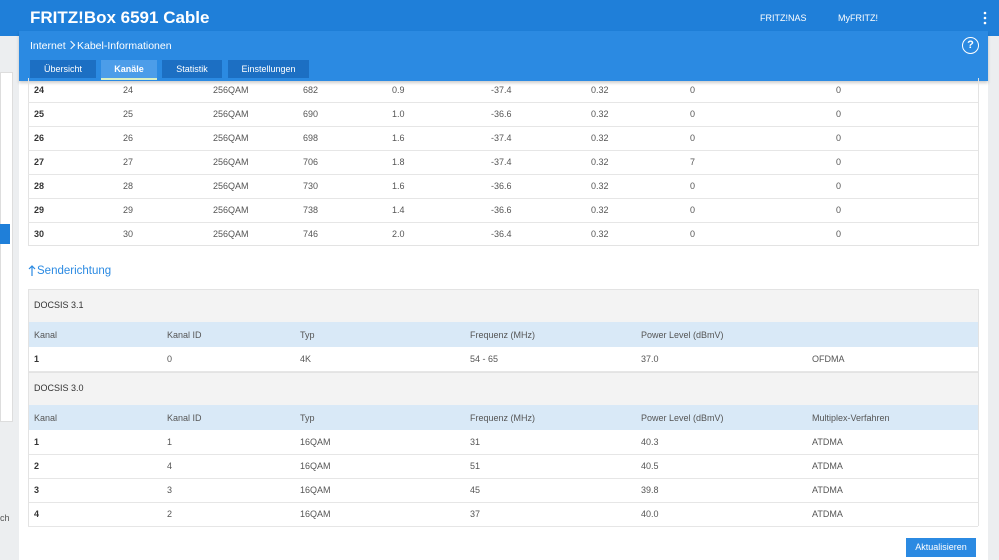  What do you see at coordinates (311, 234) in the screenshot?
I see `table-cell: 746` at bounding box center [311, 234].